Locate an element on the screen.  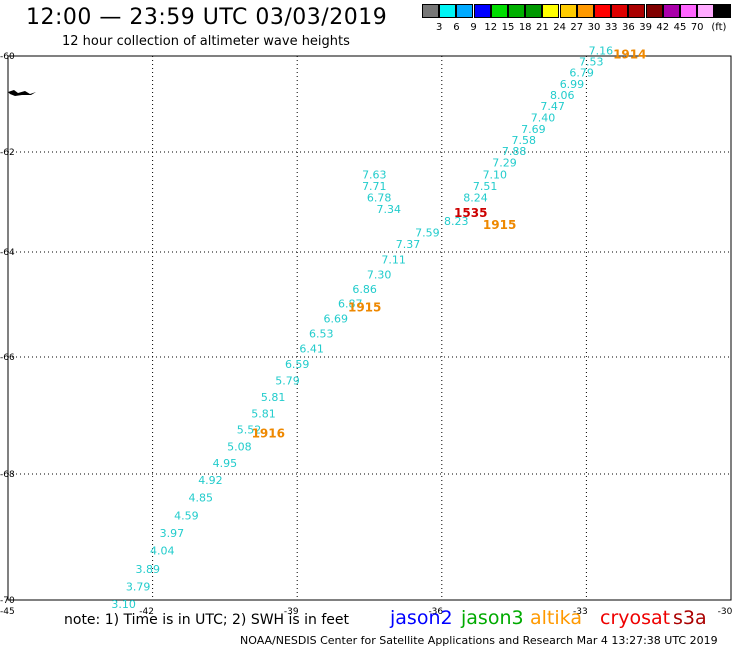
wave-height-label: 7.34 is located at coordinates (389, 209).